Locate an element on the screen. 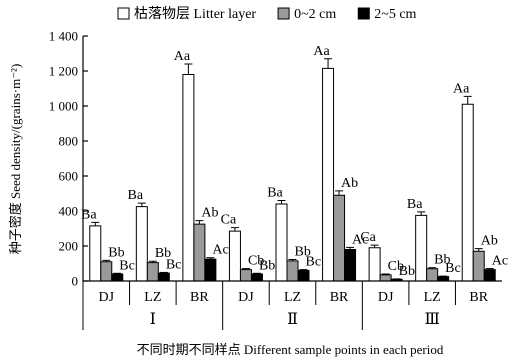 This screenshot has height=362, width=514. y-axis-title: 种子密度 Seed density/(grains·m⁻²) is located at coordinates (15, 159).